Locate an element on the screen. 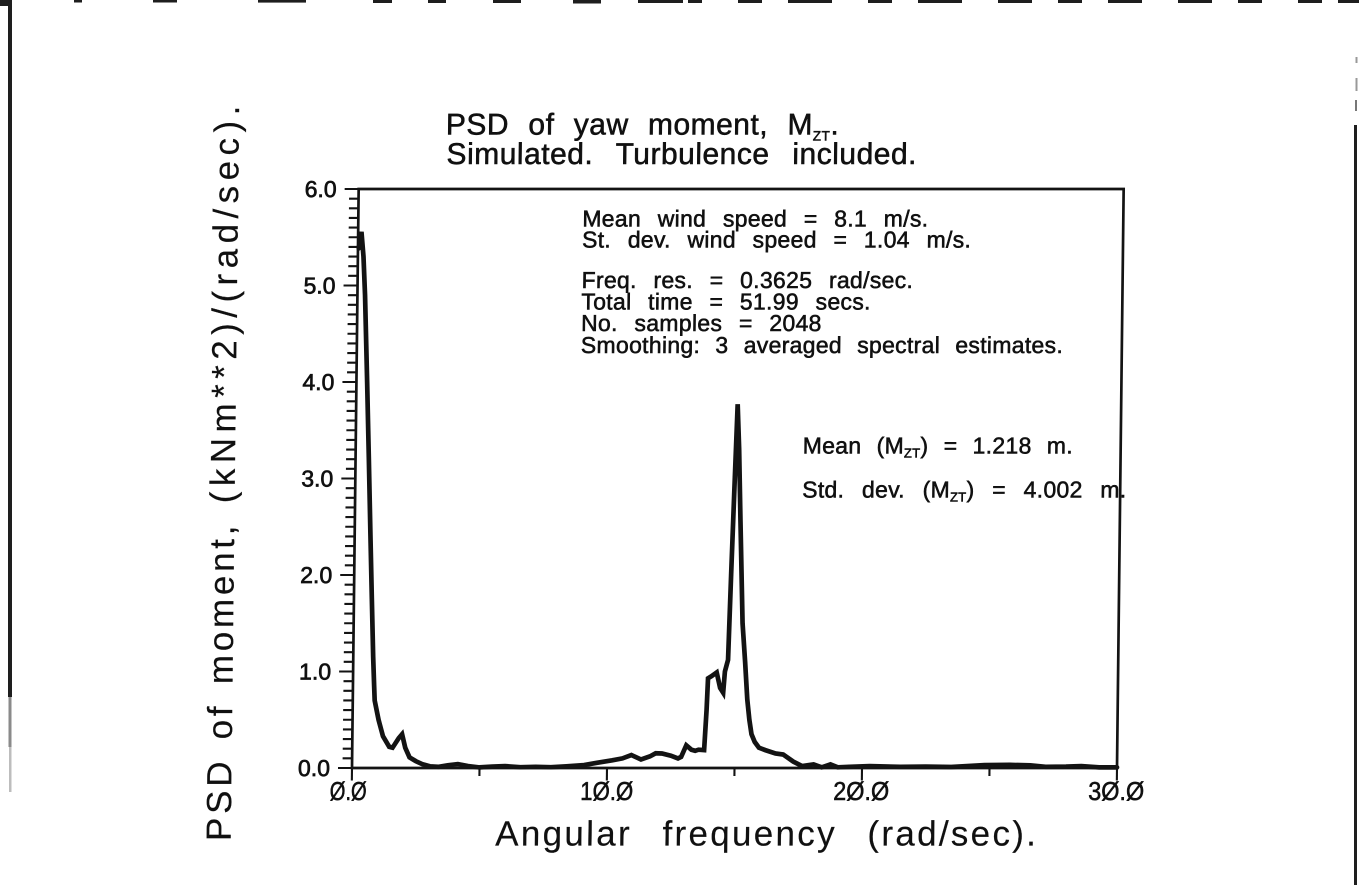 This screenshot has width=1359, height=885. svg-text: 2Ø.Ø is located at coordinates (861, 791).